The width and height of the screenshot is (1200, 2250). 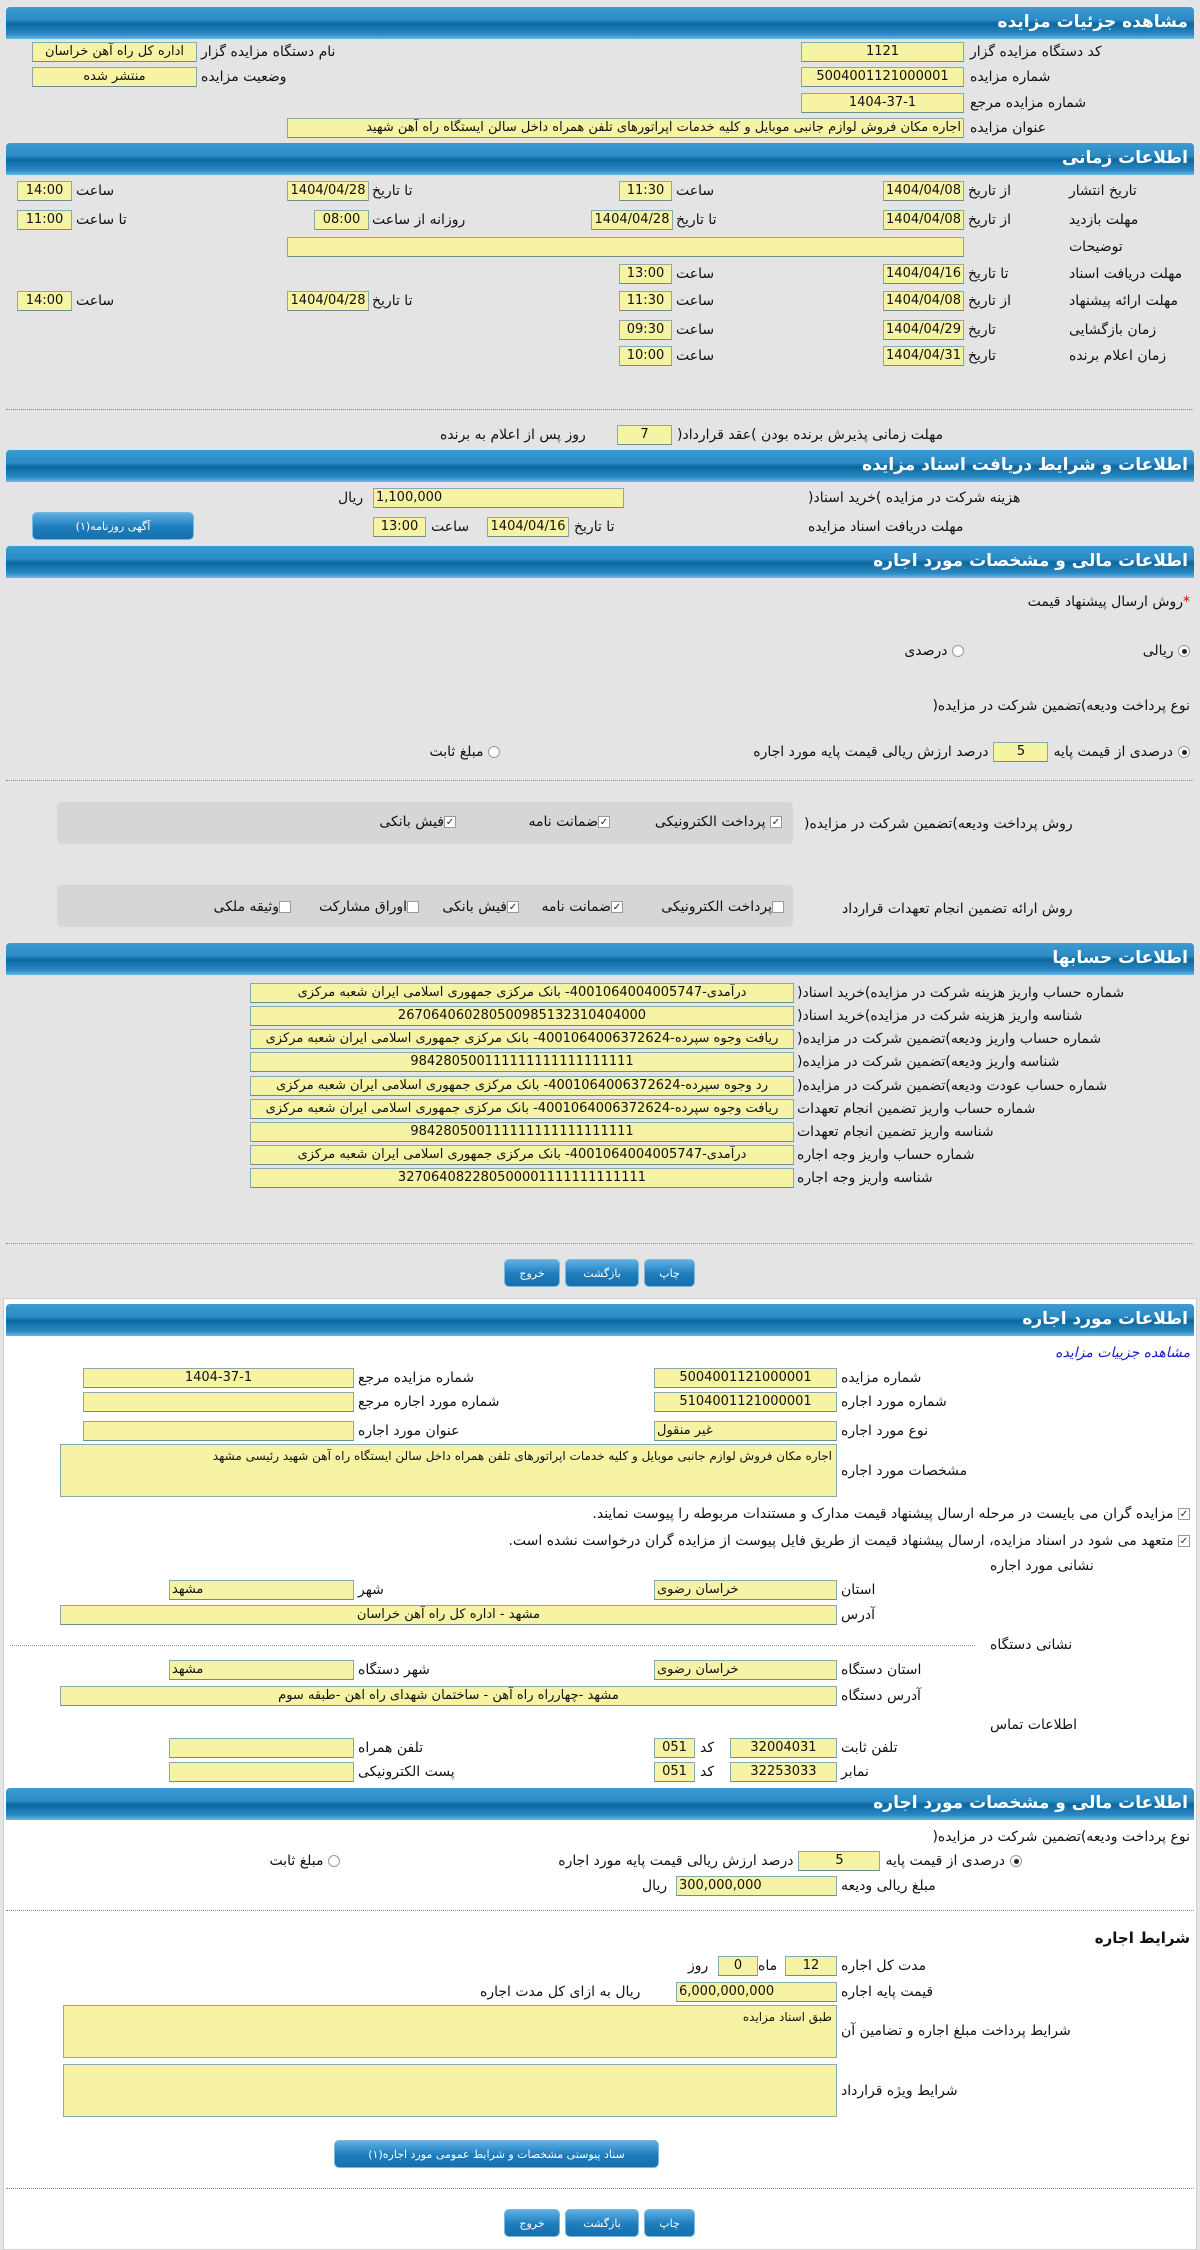 I want to click on status-field: منتشر شده, so click(x=114, y=77).